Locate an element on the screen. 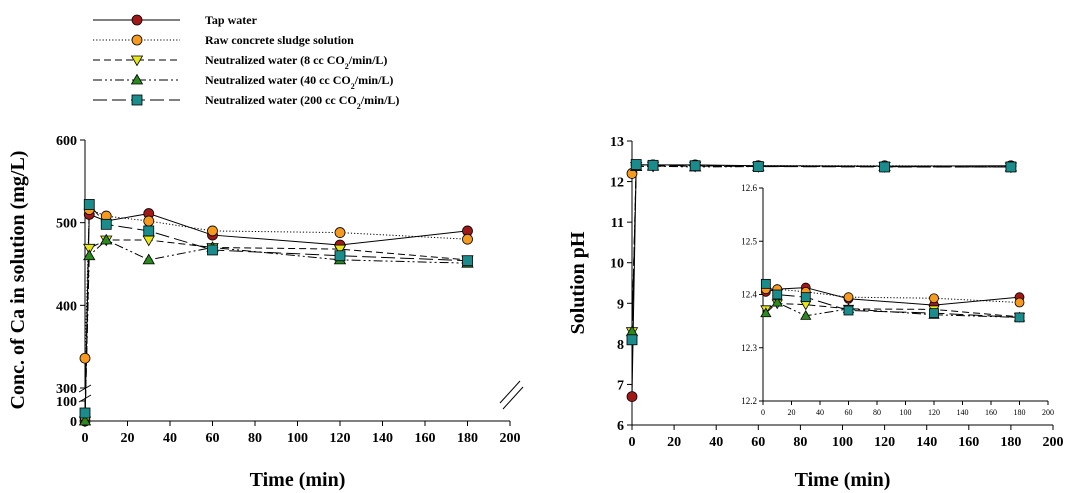  legend-label-text: Tap water is located at coordinates (231, 20).